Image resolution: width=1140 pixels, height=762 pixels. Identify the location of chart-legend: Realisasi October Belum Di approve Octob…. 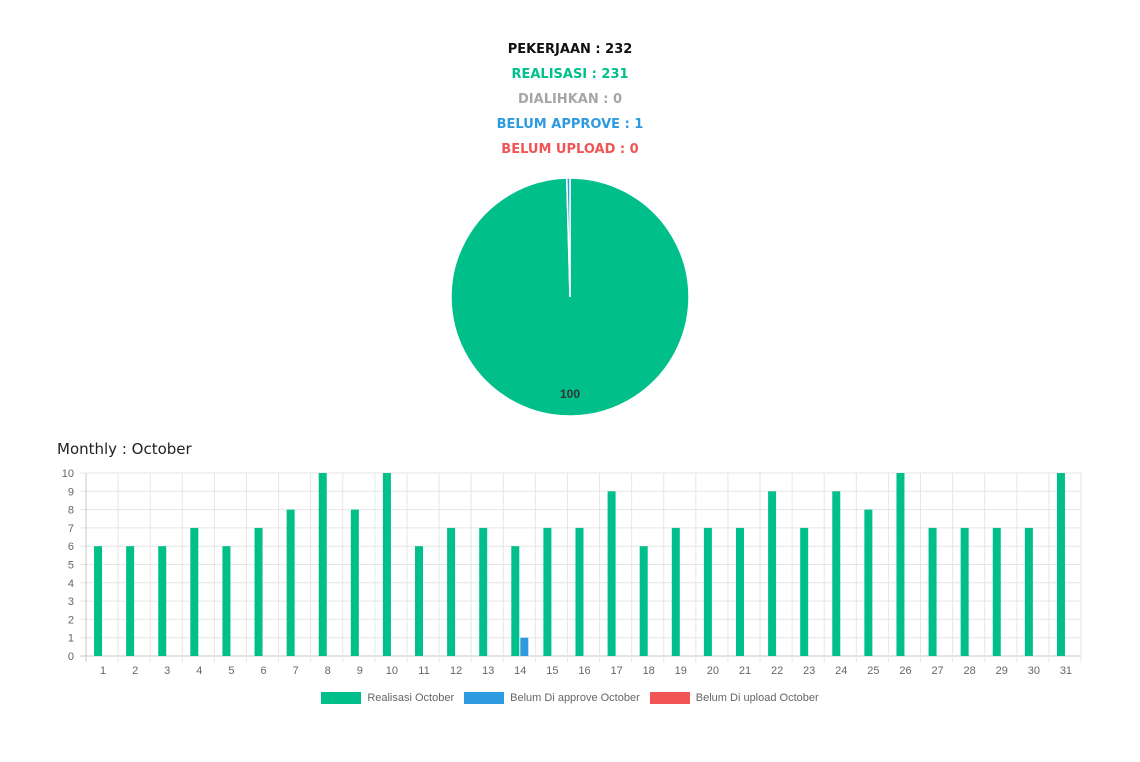
(570, 698).